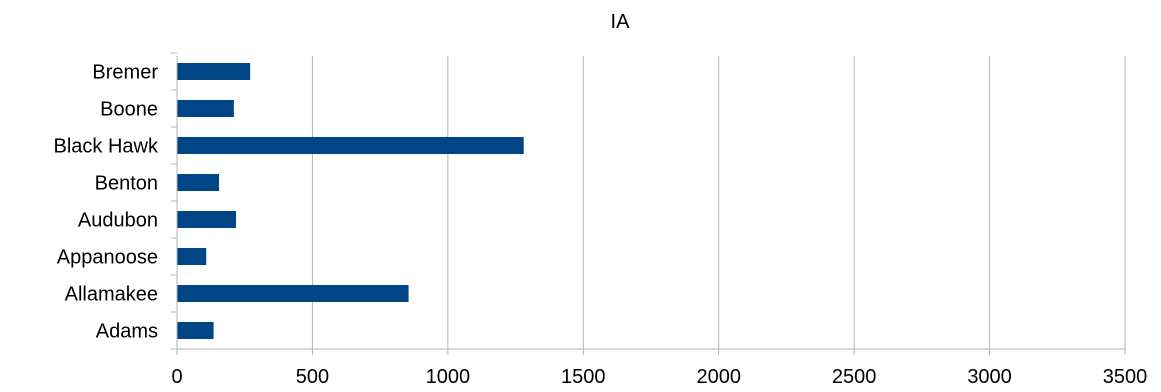 This screenshot has height=392, width=1161. Describe the element at coordinates (111, 295) in the screenshot. I see `category-label: Allamakee` at that location.